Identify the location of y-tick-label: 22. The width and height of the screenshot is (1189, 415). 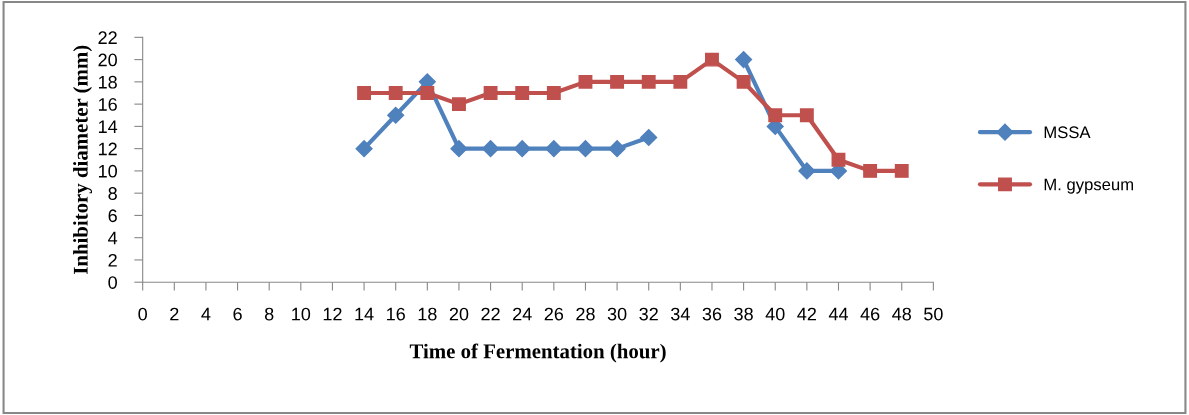
(107, 37).